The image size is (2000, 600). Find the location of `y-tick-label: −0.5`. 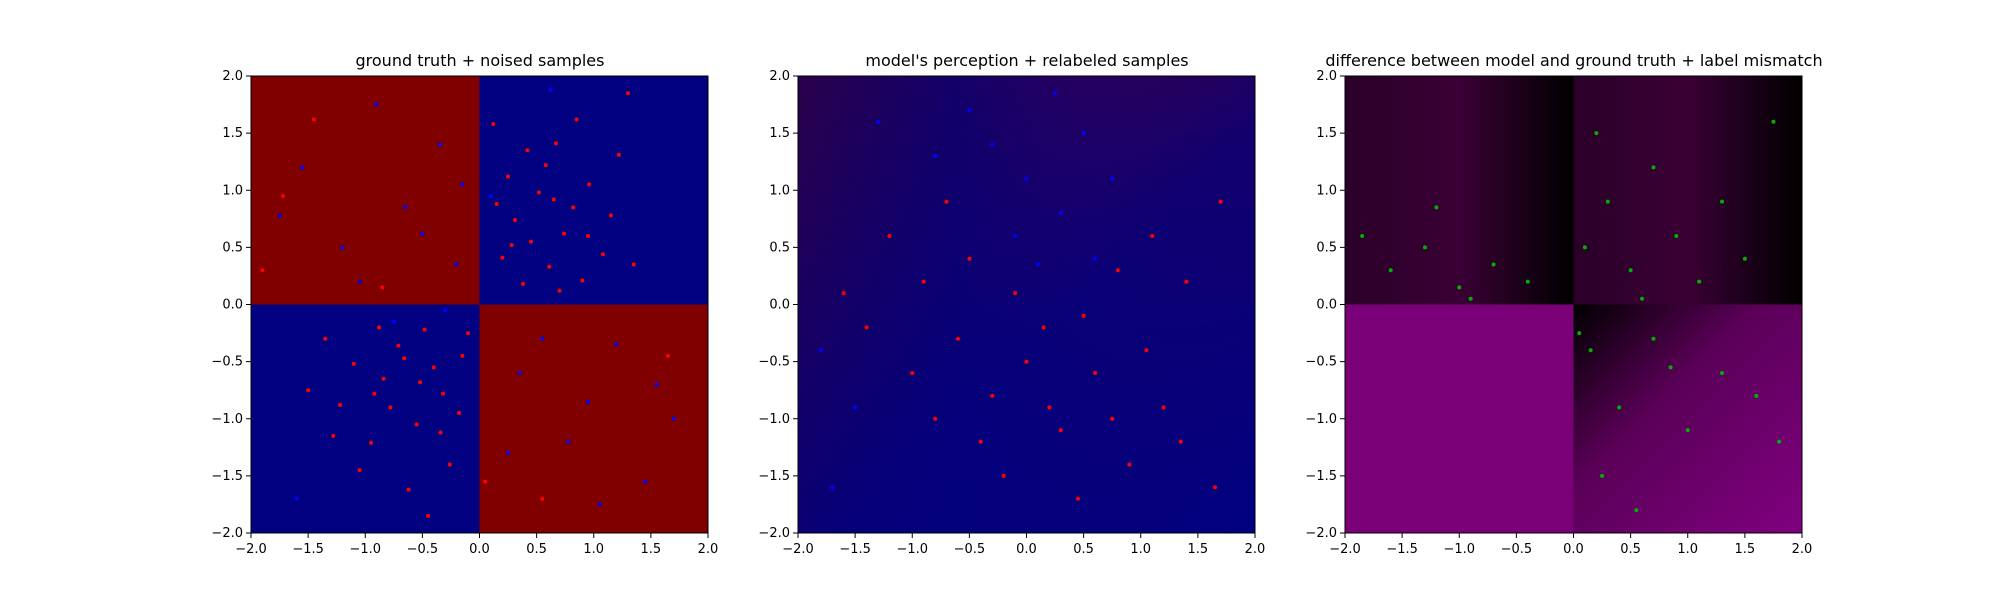

y-tick-label: −0.5 is located at coordinates (774, 362).